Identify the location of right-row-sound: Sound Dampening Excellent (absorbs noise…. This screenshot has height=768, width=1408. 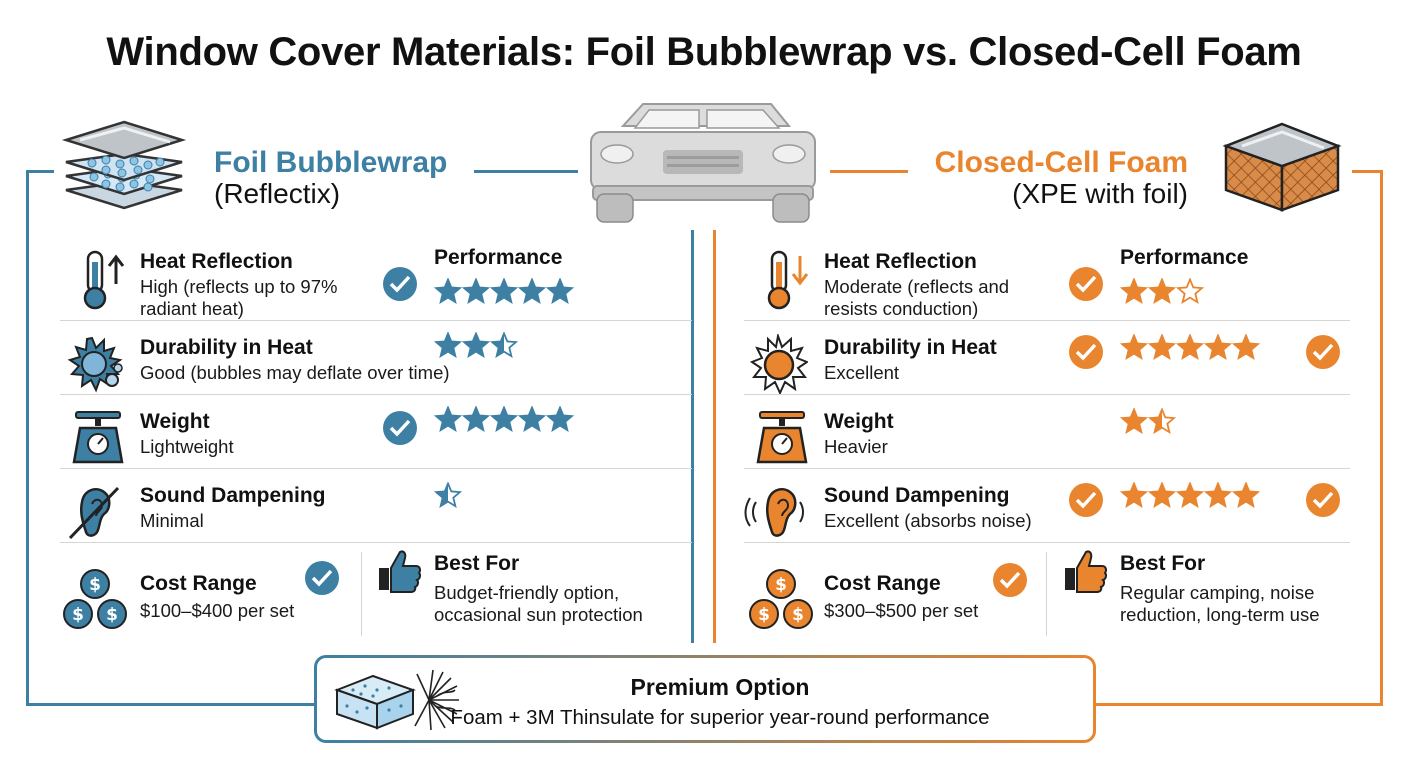
(1047, 517).